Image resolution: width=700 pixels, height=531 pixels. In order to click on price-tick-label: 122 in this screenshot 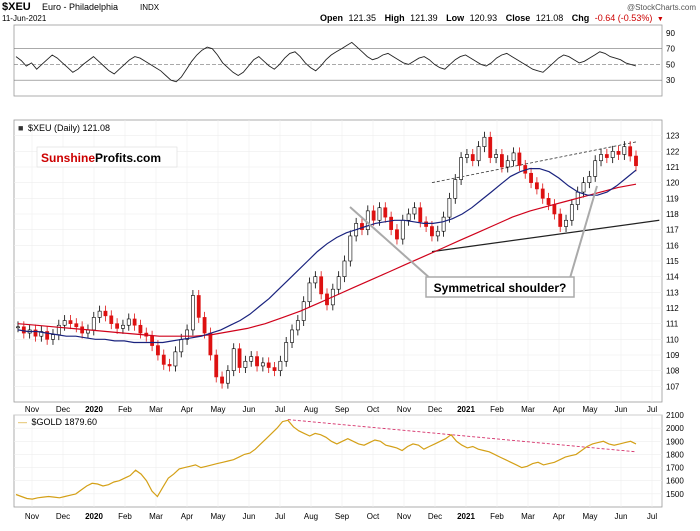, I will do `click(673, 151)`.